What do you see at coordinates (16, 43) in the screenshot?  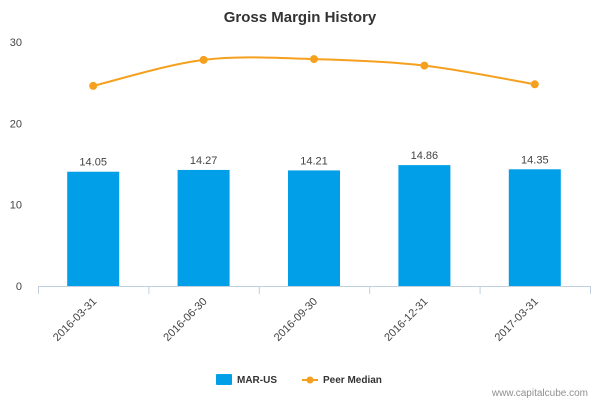 I see `y-tick-label: 30` at bounding box center [16, 43].